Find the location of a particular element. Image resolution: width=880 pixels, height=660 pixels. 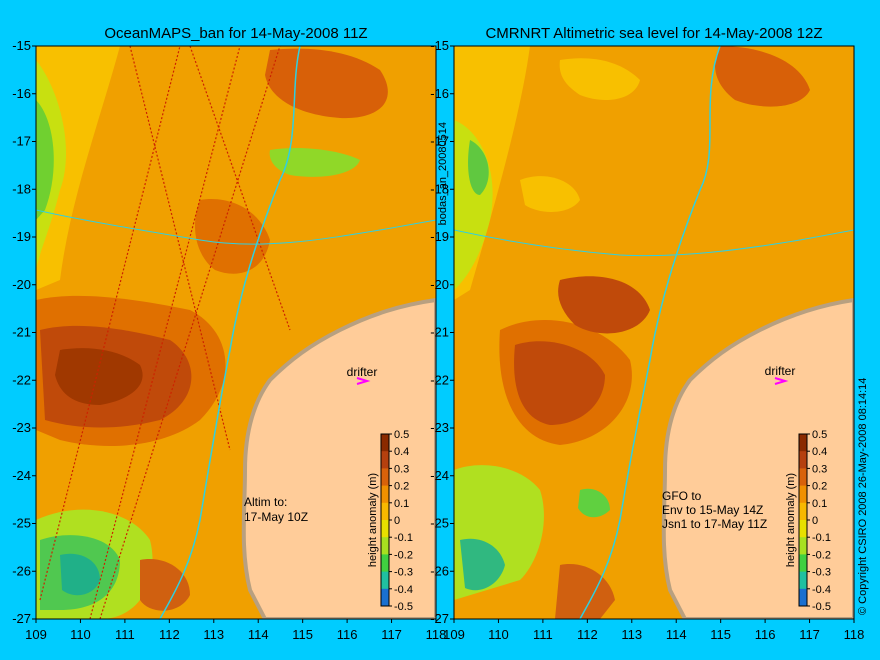

map-left-title: OceanMAPS_ban for 14-May-2008 11Z is located at coordinates (235, 33).